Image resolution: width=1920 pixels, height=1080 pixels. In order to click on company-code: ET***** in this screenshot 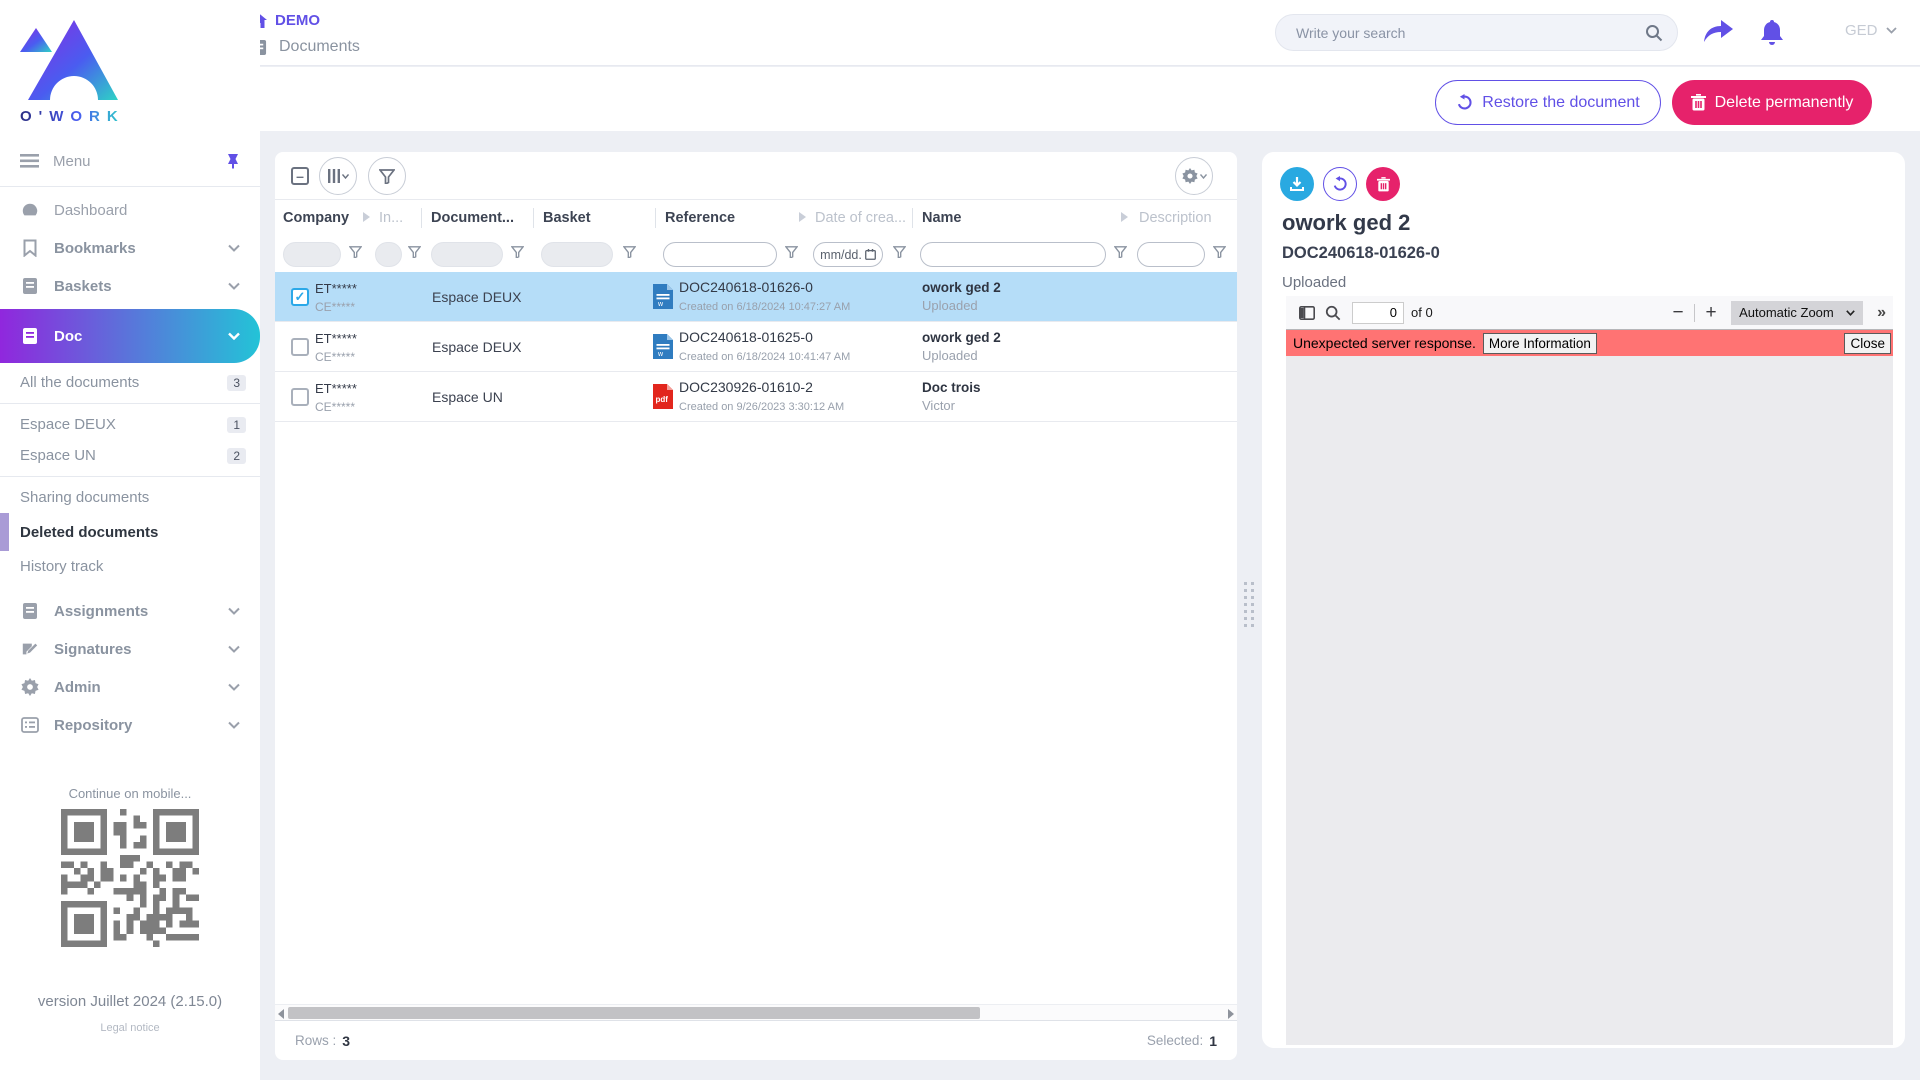, I will do `click(336, 288)`.